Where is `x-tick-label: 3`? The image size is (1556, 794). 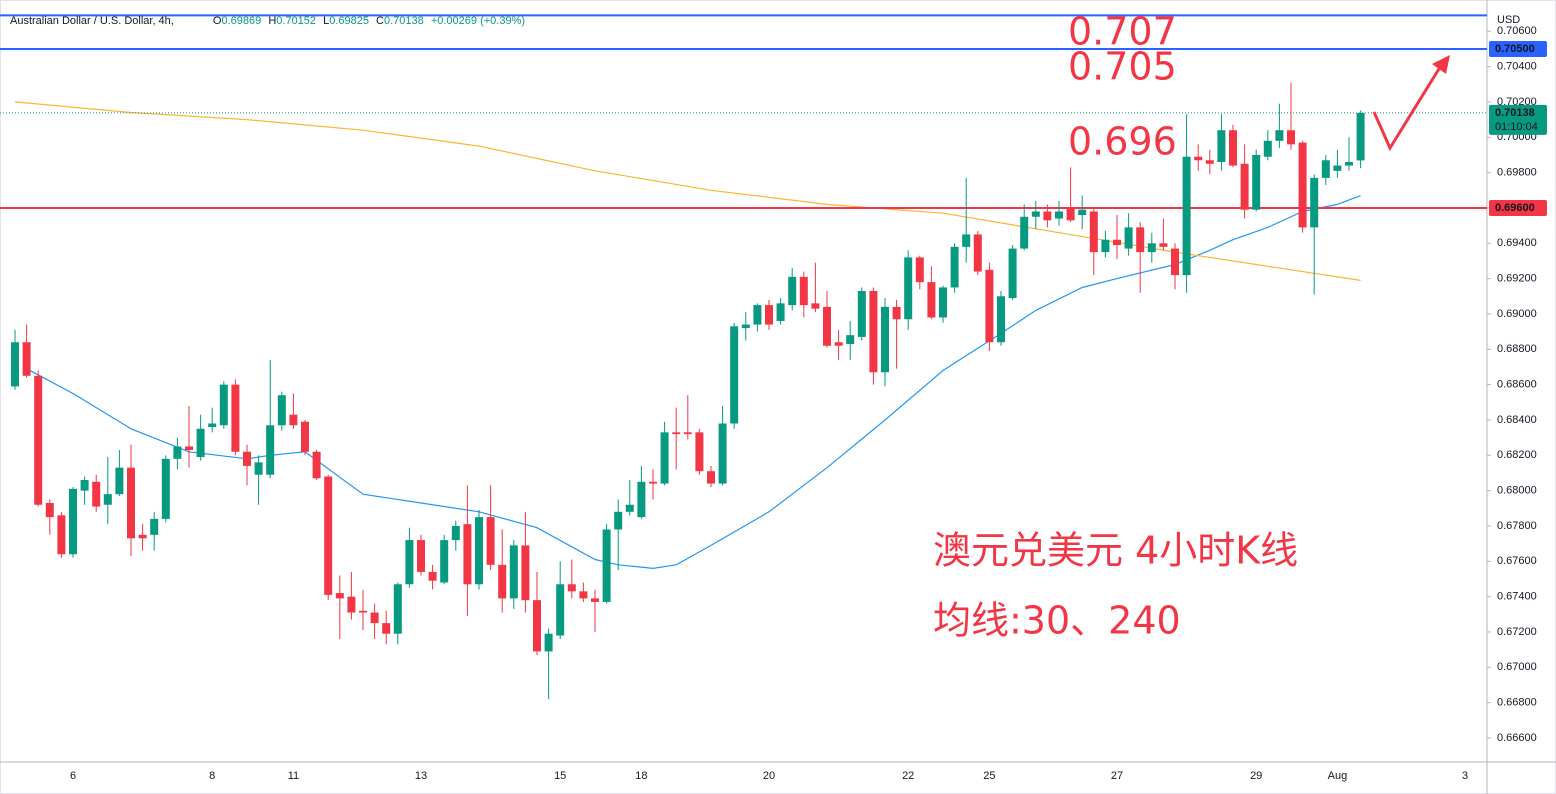 x-tick-label: 3 is located at coordinates (1465, 776).